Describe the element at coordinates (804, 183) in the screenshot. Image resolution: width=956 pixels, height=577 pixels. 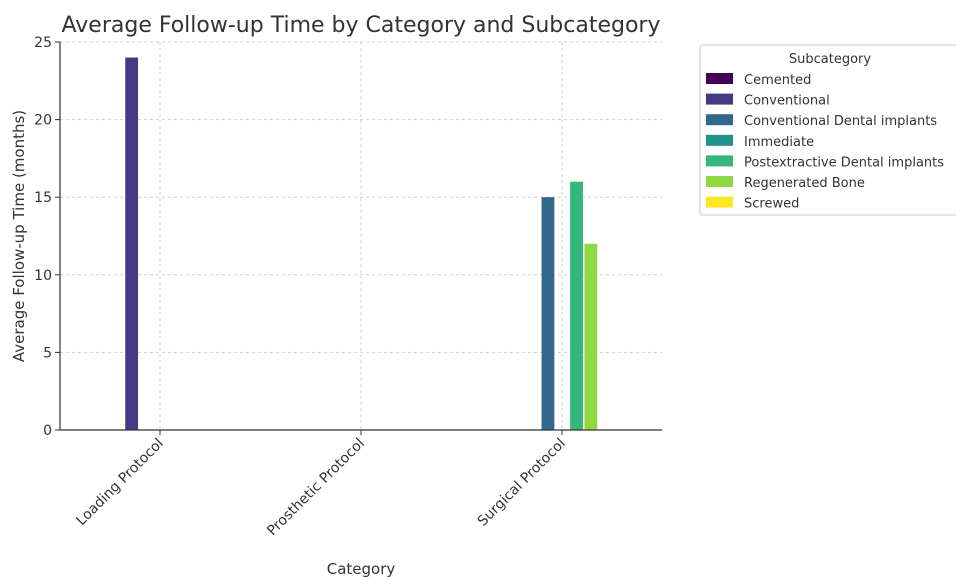
I see `legend-label-5: Regenerated Bone` at that location.